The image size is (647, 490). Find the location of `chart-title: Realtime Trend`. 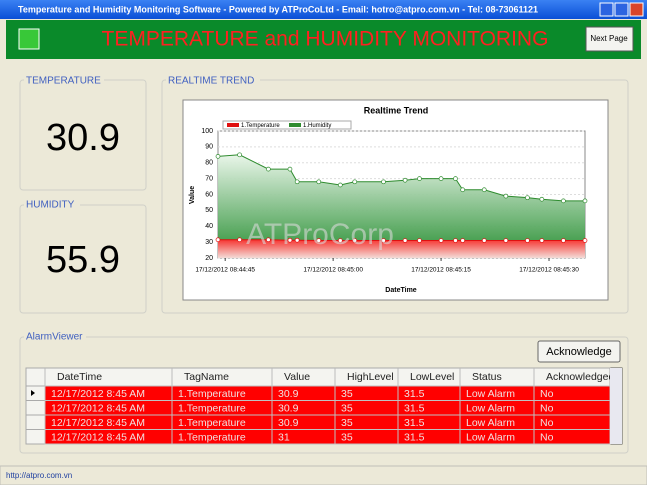

chart-title: Realtime Trend is located at coordinates (396, 110).